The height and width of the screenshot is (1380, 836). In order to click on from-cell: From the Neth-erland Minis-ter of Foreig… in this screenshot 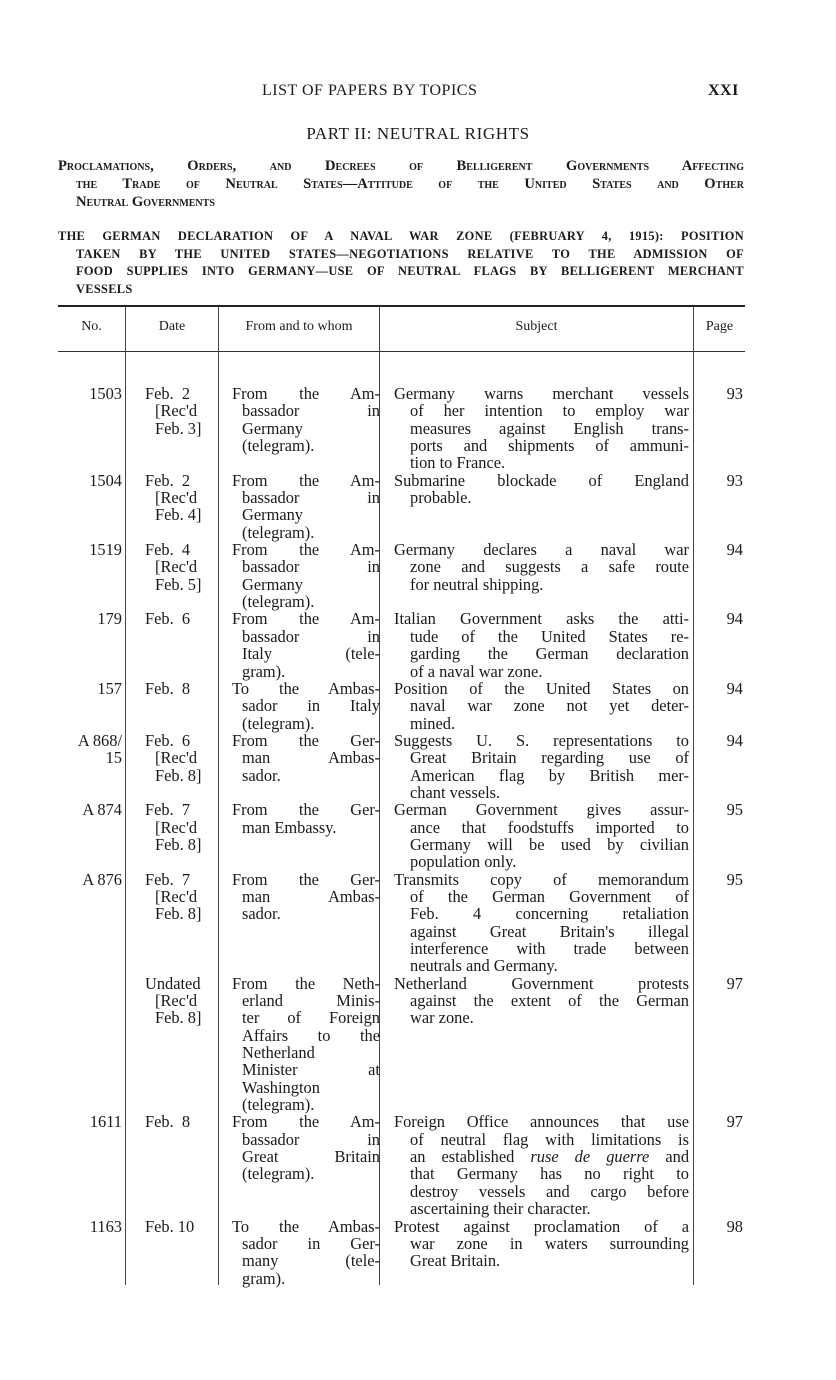, I will do `click(300, 1044)`.